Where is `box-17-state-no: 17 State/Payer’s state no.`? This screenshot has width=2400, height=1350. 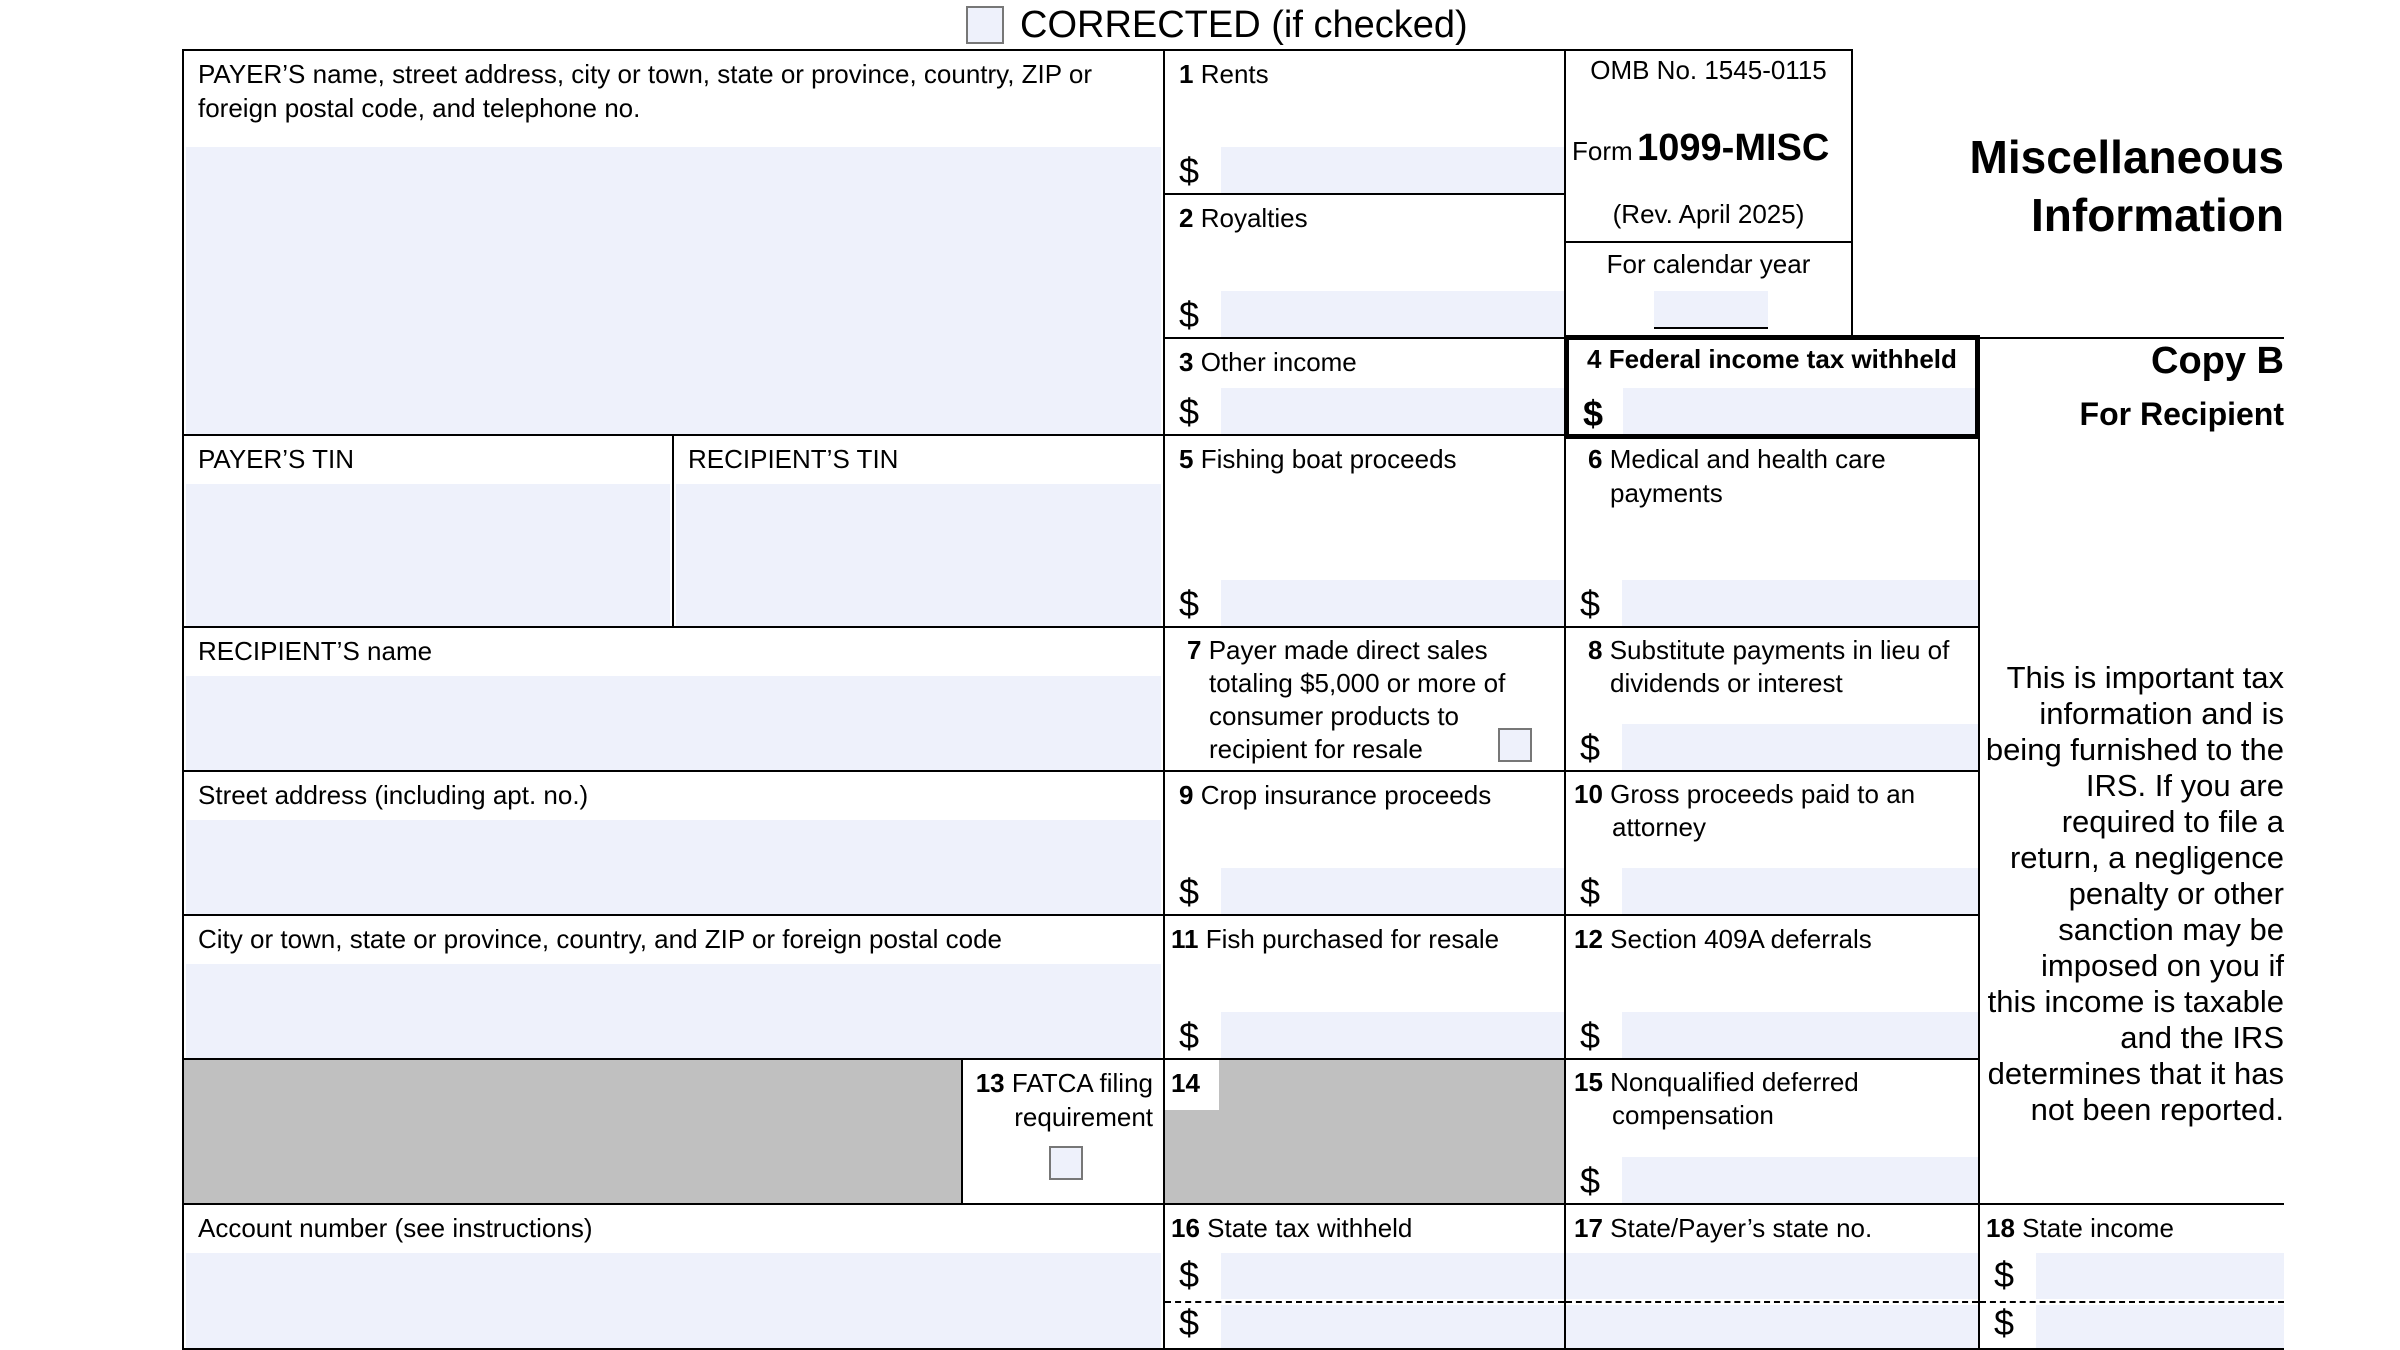 box-17-state-no: 17 State/Payer’s state no. is located at coordinates (1772, 1276).